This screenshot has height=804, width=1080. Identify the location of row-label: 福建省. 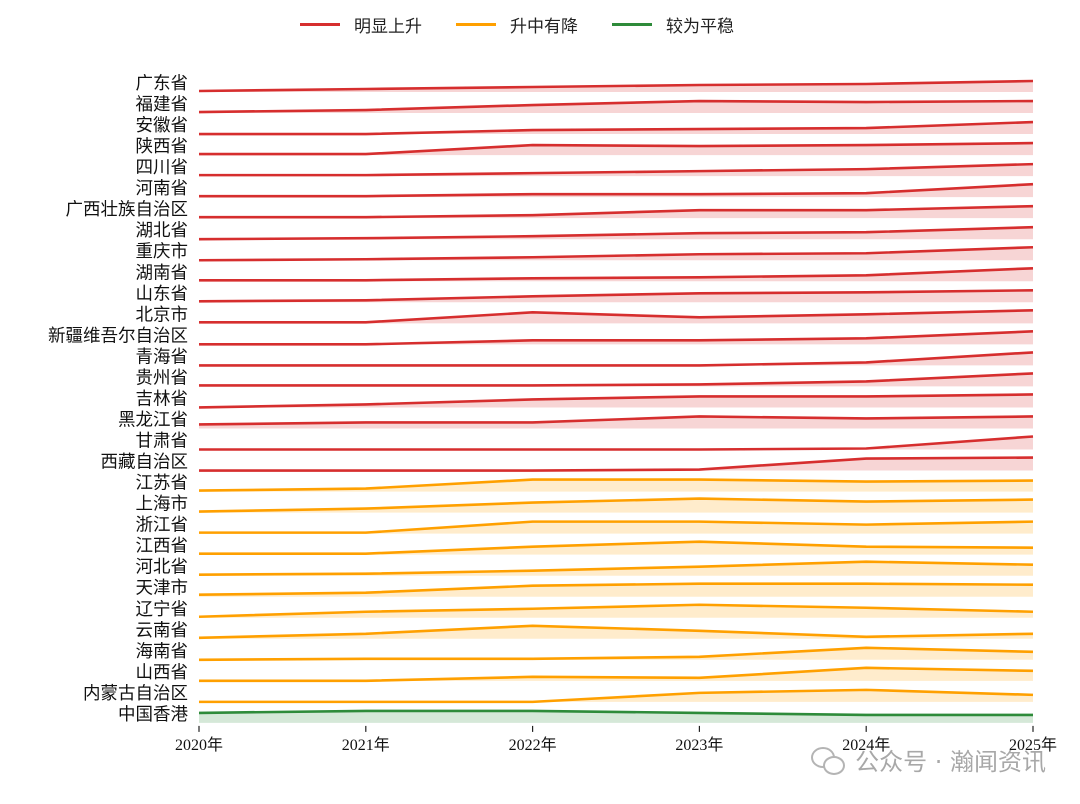
(162, 105).